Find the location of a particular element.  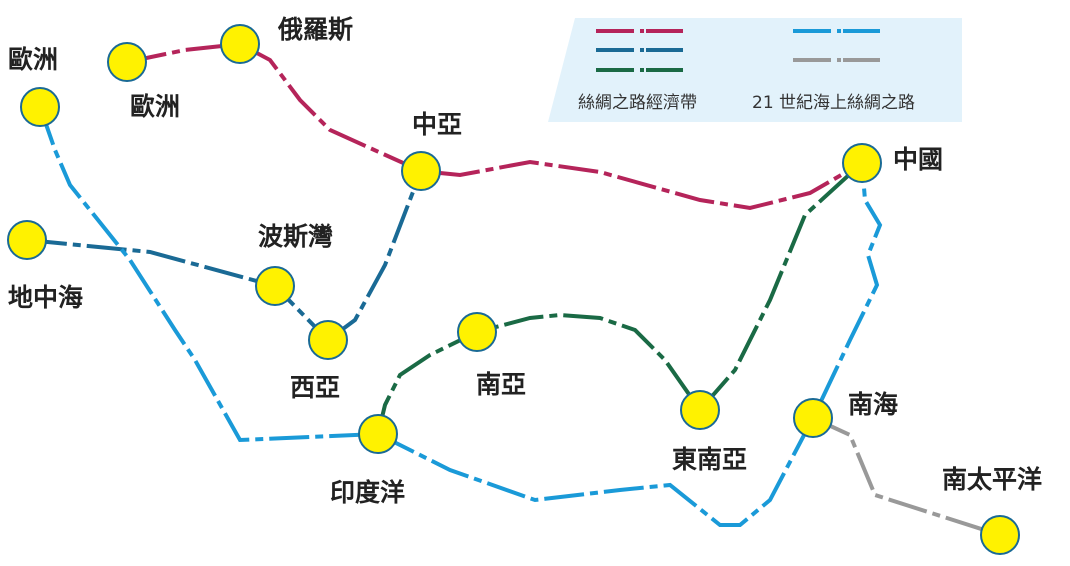

node-europe-west is located at coordinates (40, 107).